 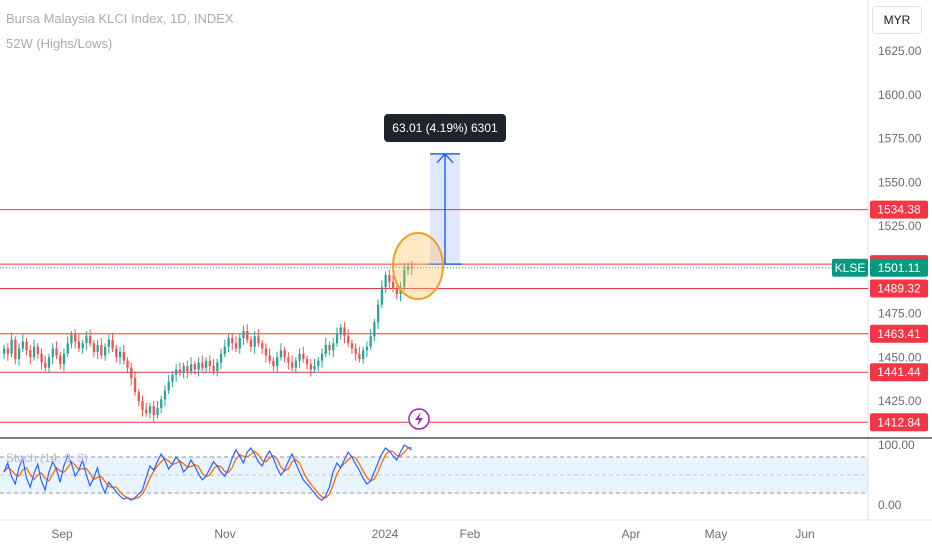 What do you see at coordinates (716, 534) in the screenshot?
I see `time-axis-label: May` at bounding box center [716, 534].